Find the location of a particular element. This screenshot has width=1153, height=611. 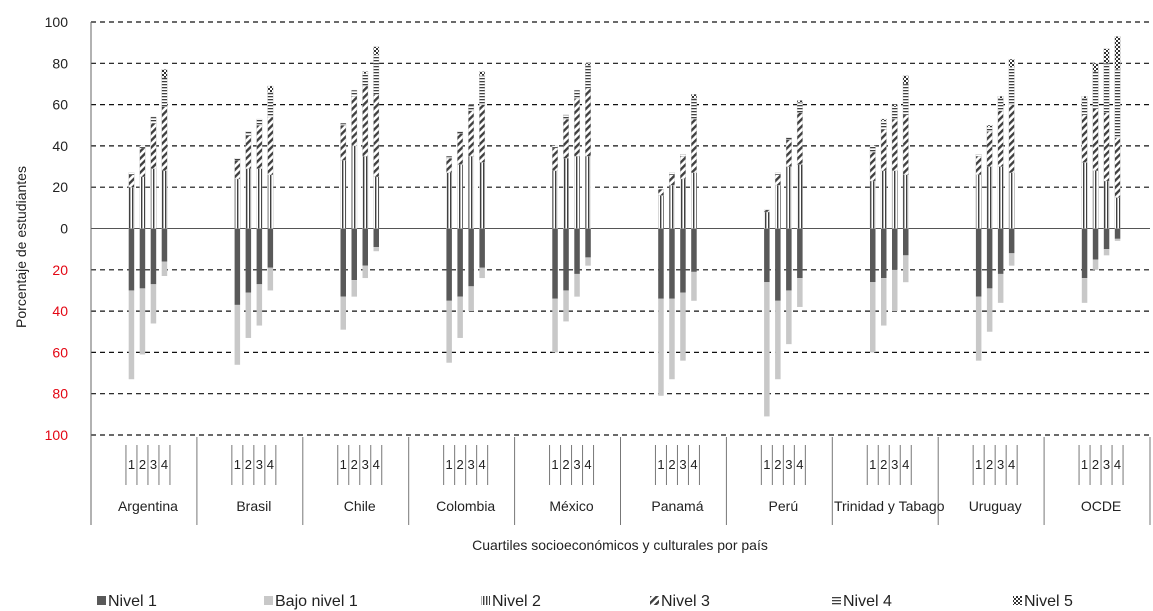

y-tick-label: 40 is located at coordinates (60, 311).